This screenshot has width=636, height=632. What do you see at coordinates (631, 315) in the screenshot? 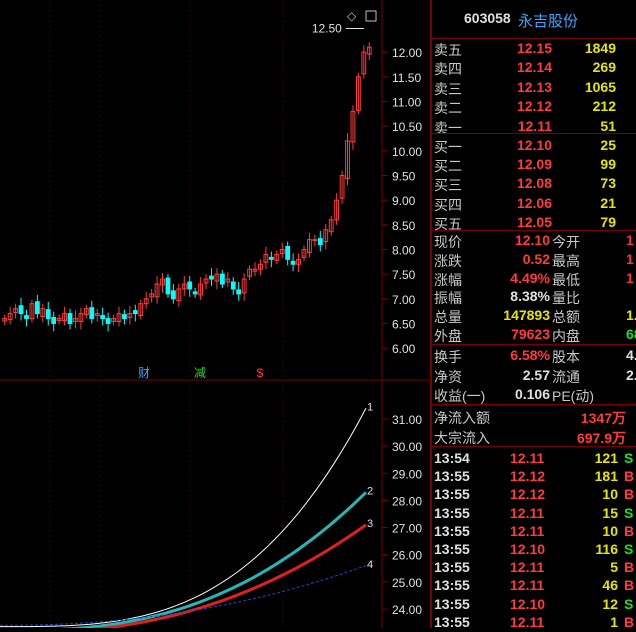
I see `quote-value-2: 1.` at bounding box center [631, 315].